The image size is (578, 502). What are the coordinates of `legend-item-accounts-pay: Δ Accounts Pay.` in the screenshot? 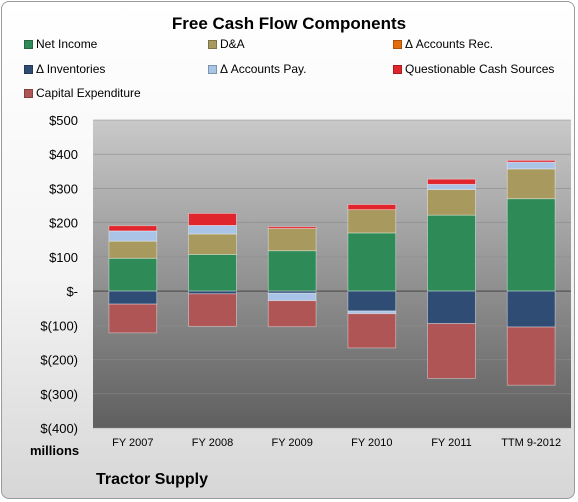 It's located at (257, 69).